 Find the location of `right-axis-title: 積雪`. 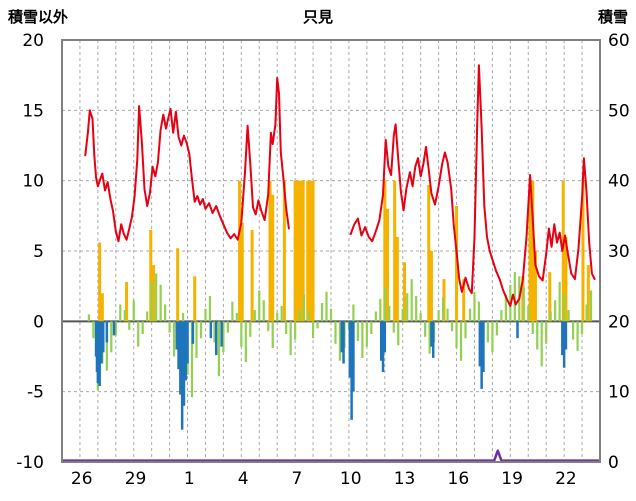

right-axis-title: 積雪 is located at coordinates (612, 17).